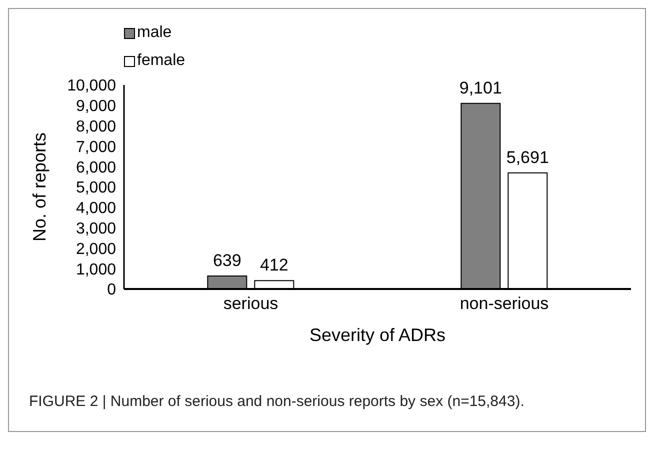 The height and width of the screenshot is (473, 654). What do you see at coordinates (154, 33) in the screenshot?
I see `legend-label: male` at bounding box center [154, 33].